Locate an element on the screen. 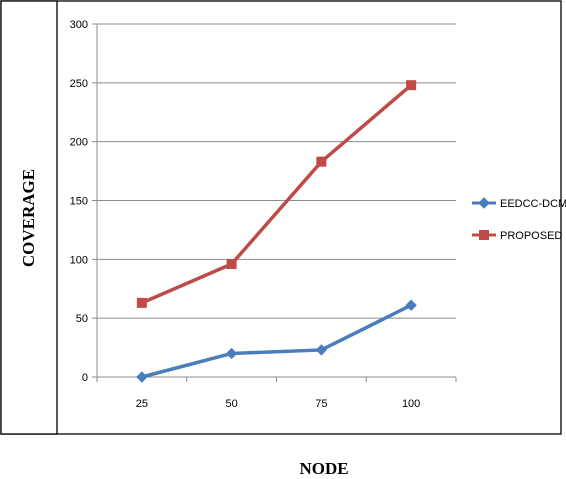 The height and width of the screenshot is (479, 566). y-tick-label: 200 is located at coordinates (79, 143).